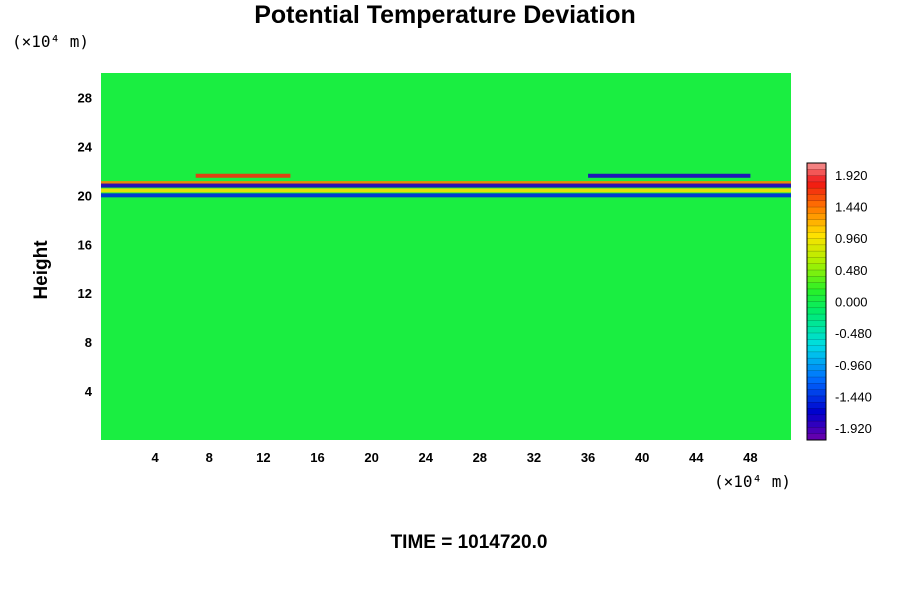 The image size is (900, 600). I want to click on y-tick-label: 8, so click(88, 342).